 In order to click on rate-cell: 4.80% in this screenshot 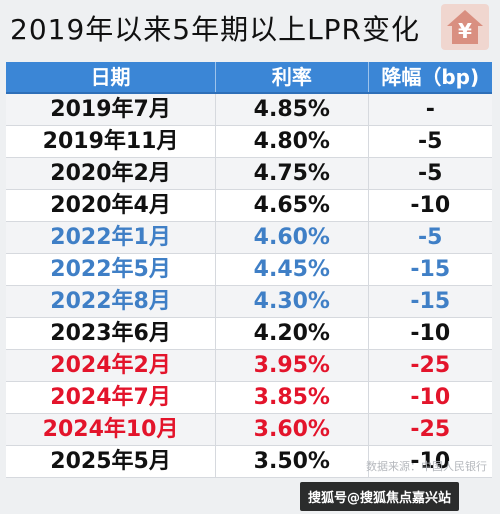, I will do `click(292, 141)`.